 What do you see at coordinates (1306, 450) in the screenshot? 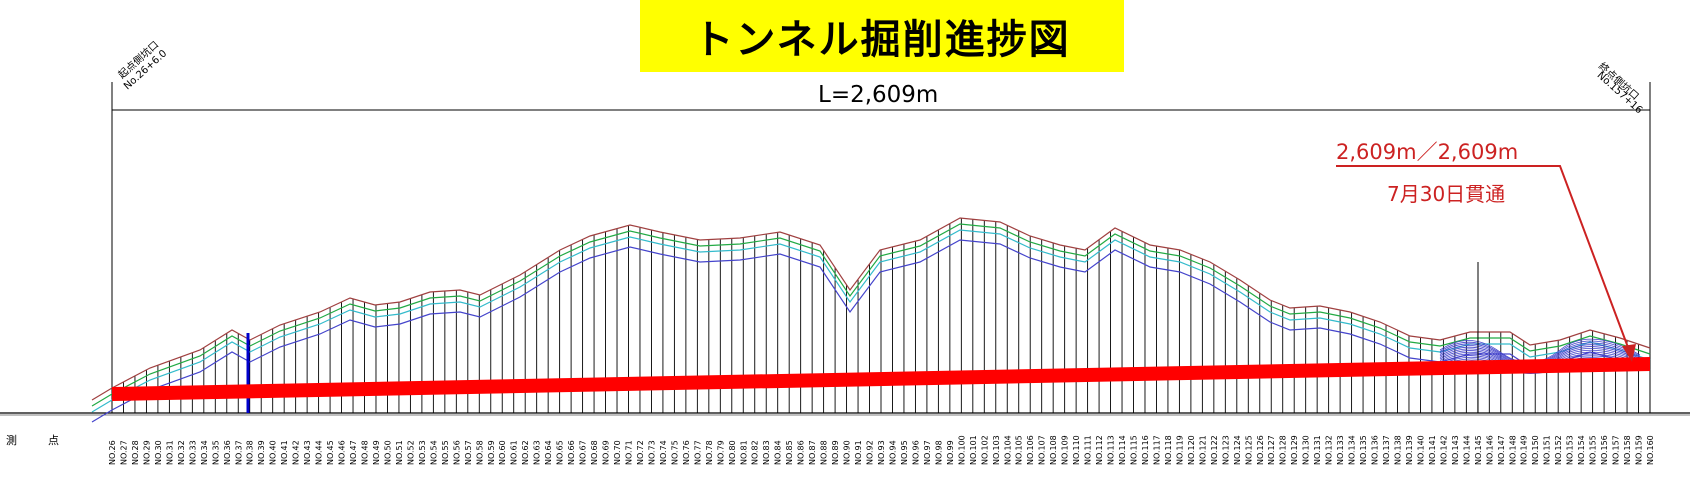
I see `station-tick-label: NO.130` at bounding box center [1306, 450].